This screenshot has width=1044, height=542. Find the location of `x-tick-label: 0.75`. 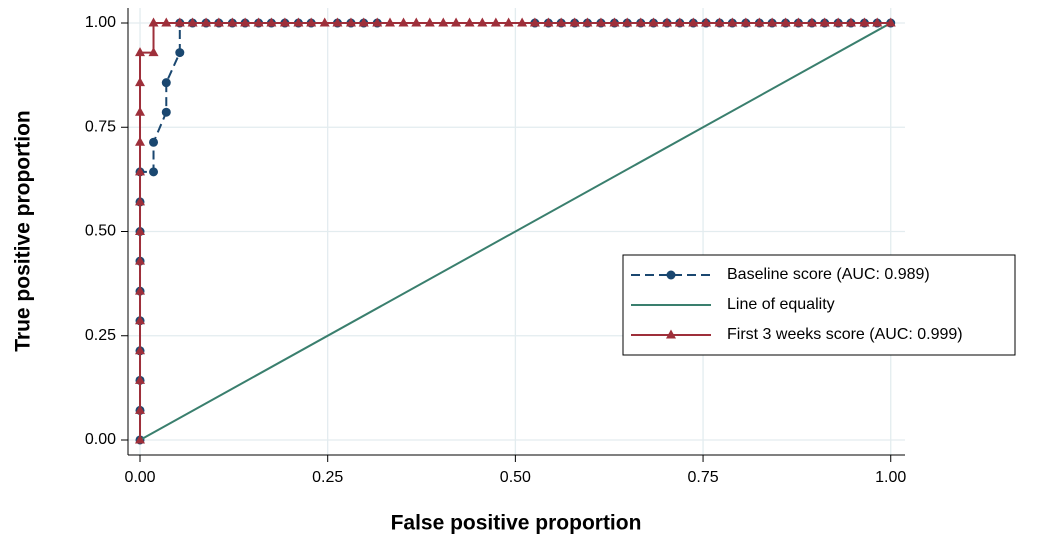

x-tick-label: 0.75 is located at coordinates (702, 477).